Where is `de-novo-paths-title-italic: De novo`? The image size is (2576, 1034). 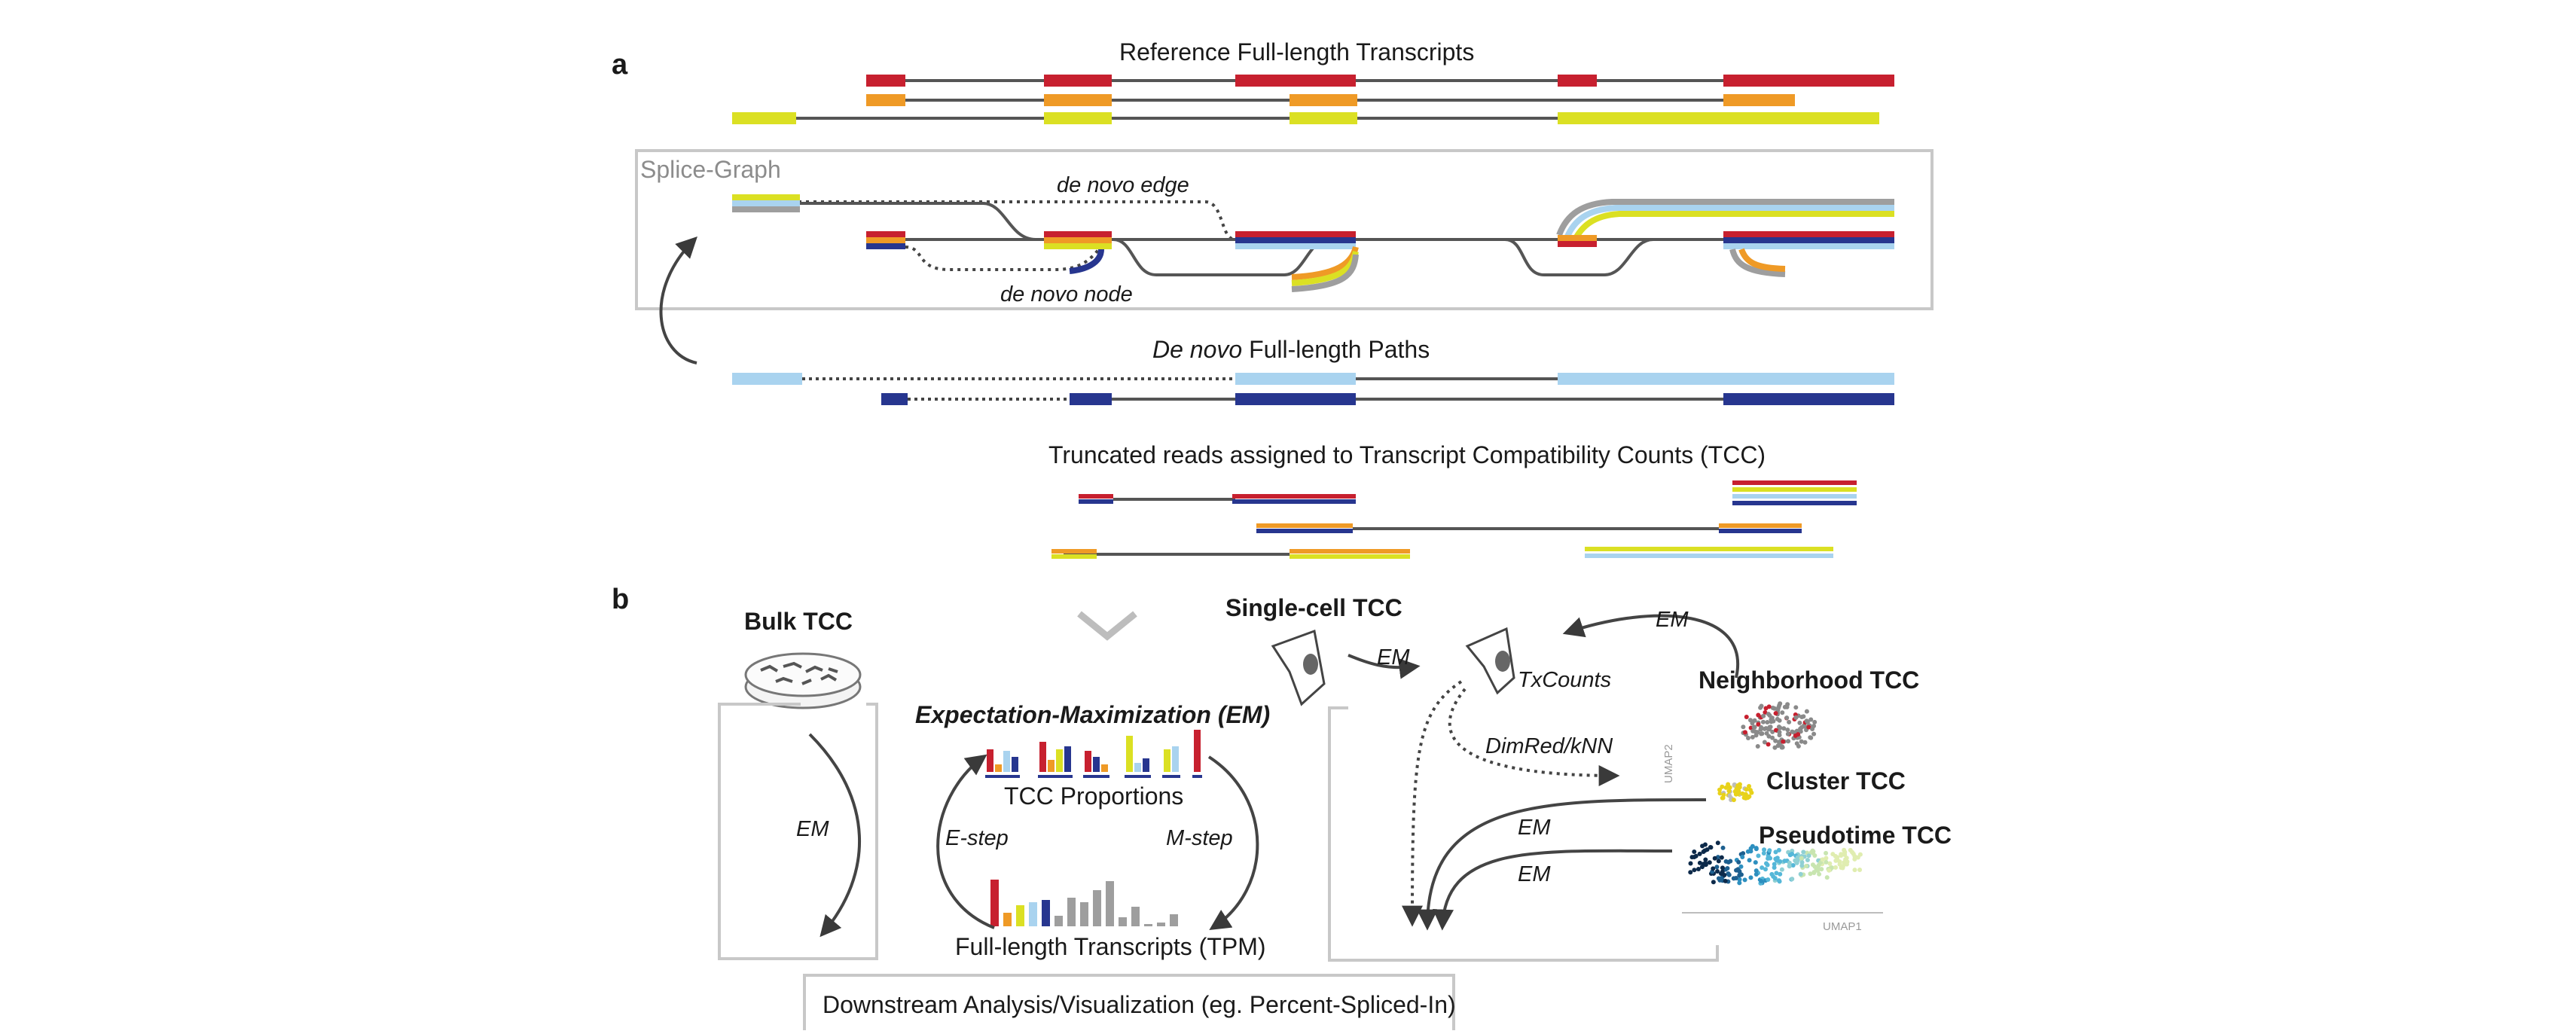
de-novo-paths-title-italic: De novo is located at coordinates (1197, 349).